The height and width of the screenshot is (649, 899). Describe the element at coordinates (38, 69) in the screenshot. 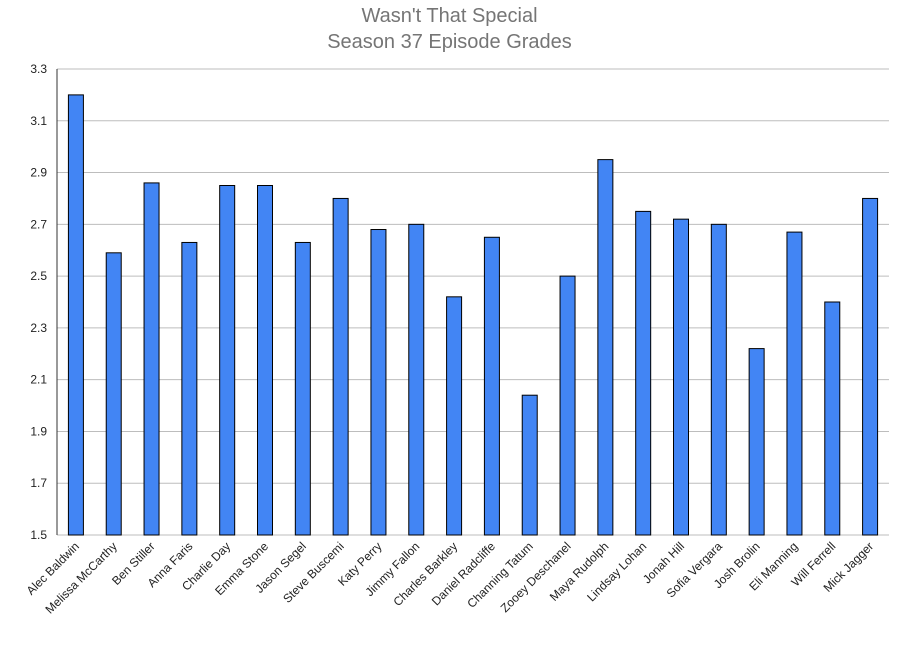

I see `y-tick-label: 3.3` at that location.